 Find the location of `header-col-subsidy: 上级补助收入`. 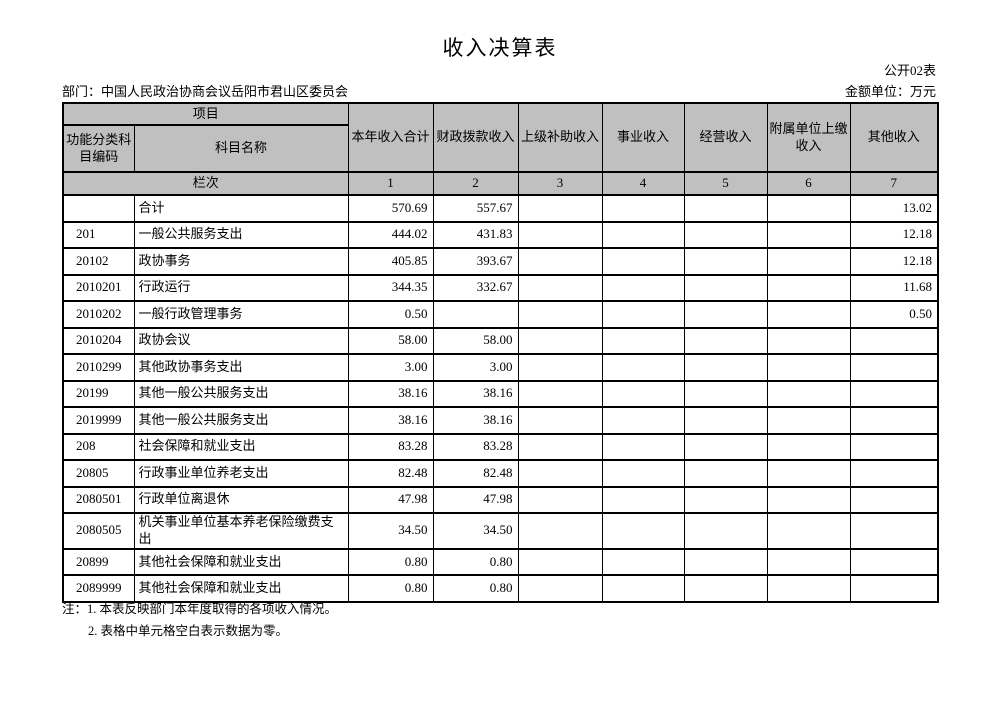

header-col-subsidy: 上级补助收入 is located at coordinates (560, 137).